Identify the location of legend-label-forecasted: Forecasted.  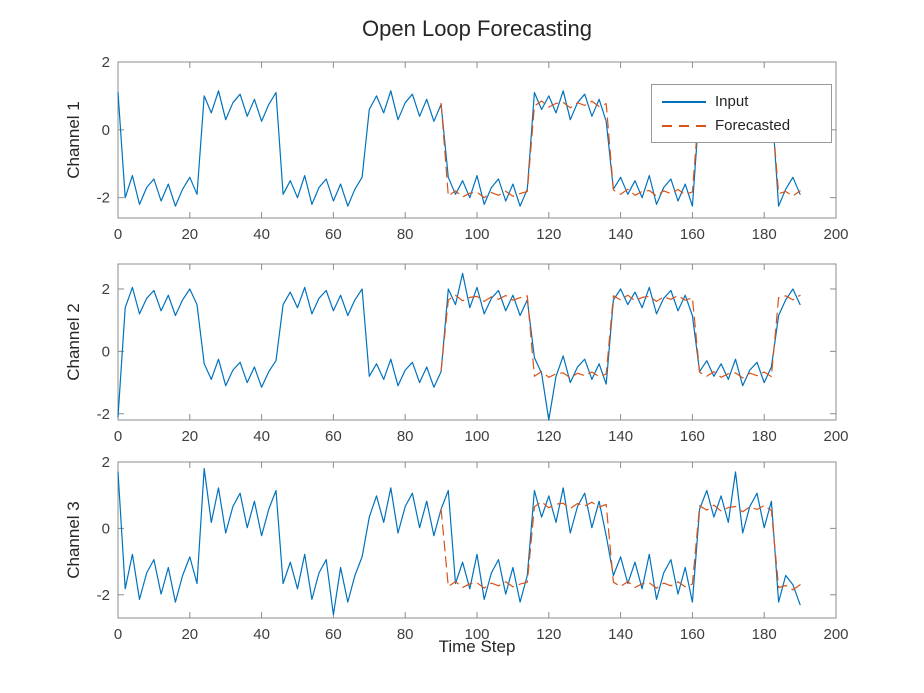
(753, 125).